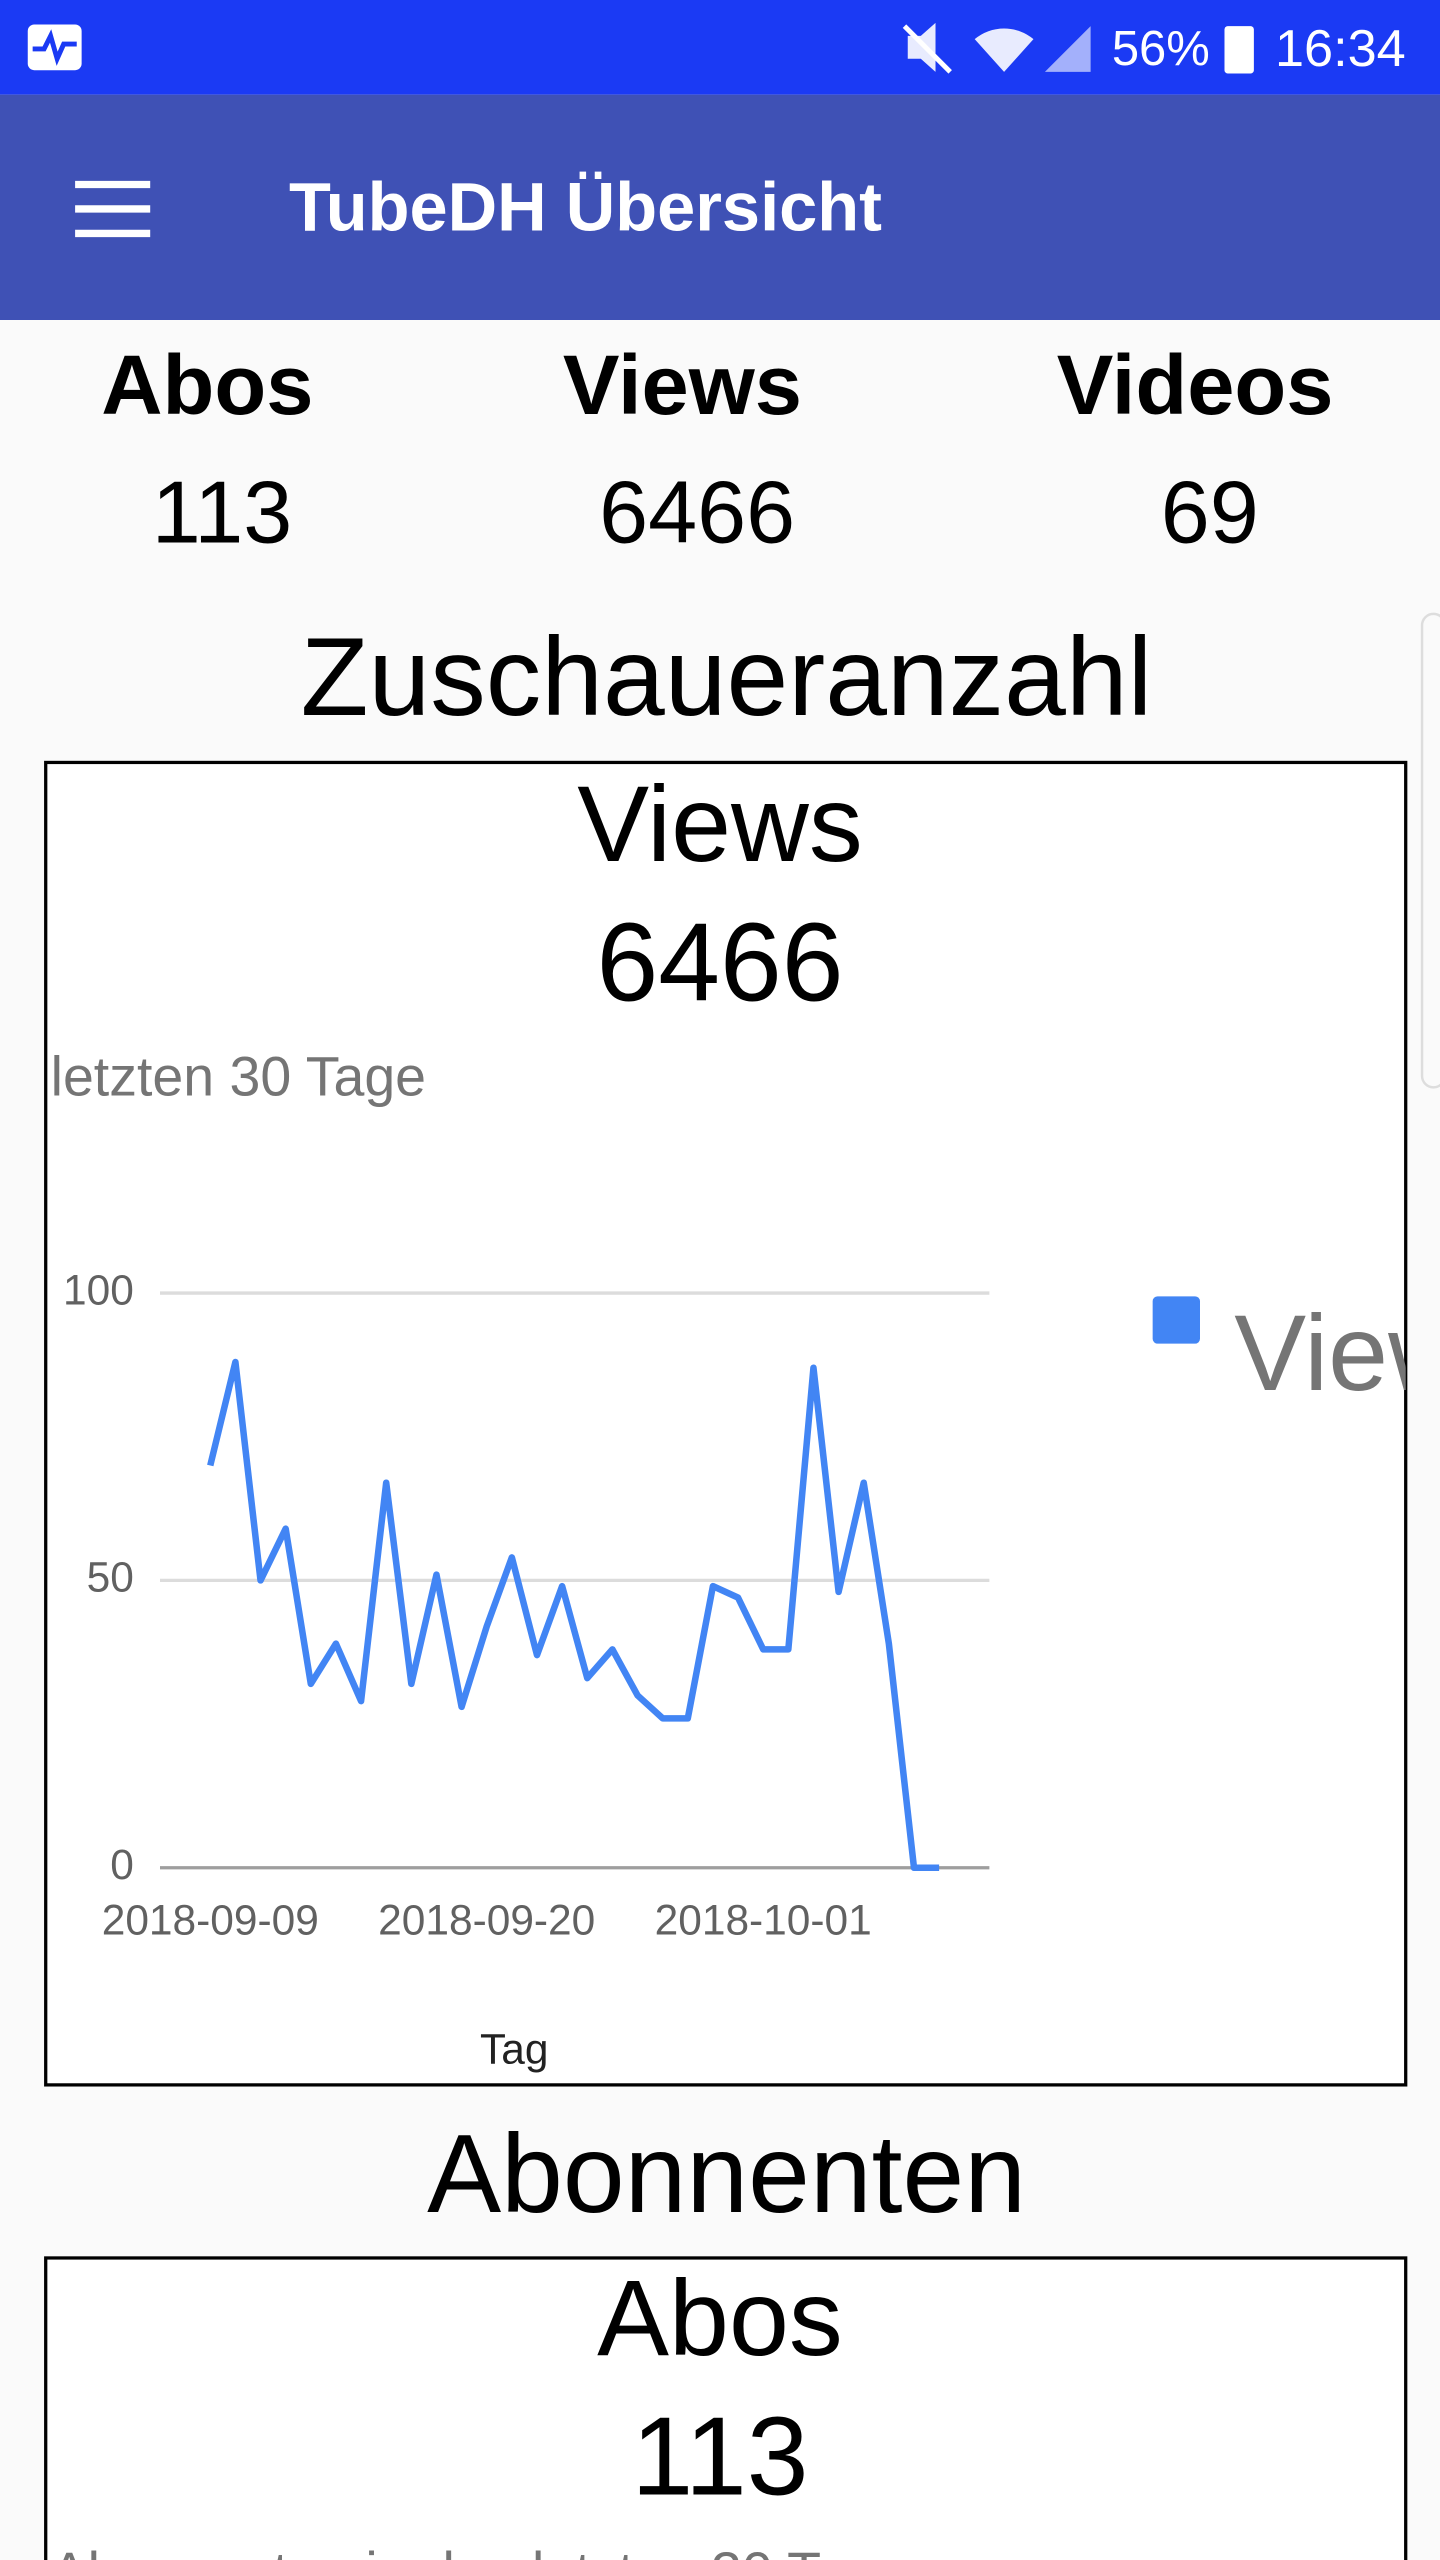 The width and height of the screenshot is (1440, 2560). I want to click on scroll-indicator, so click(1430, 850).